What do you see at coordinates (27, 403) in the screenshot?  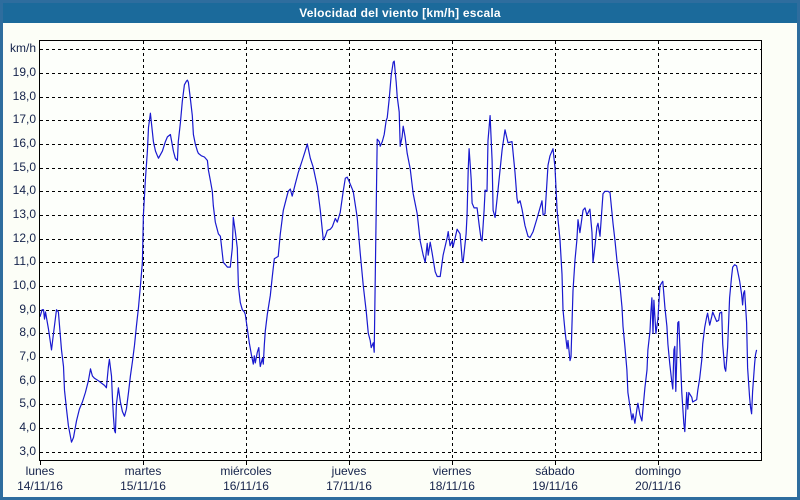 I see `y-tick-label: 5,0` at bounding box center [27, 403].